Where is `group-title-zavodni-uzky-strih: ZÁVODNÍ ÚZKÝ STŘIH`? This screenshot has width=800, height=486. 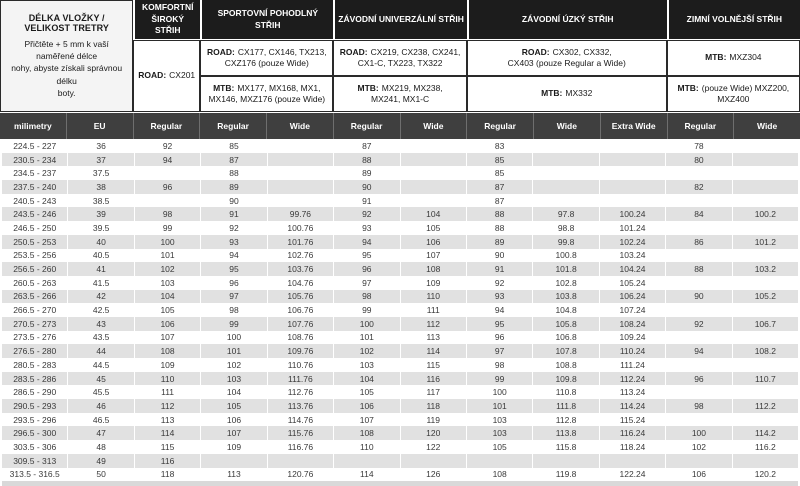 group-title-zavodni-uzky-strih: ZÁVODNÍ ÚZKÝ STŘIH is located at coordinates (566, 20).